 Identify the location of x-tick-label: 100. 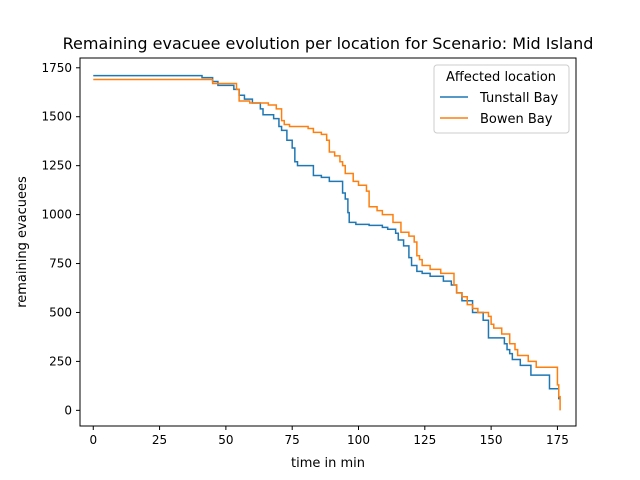
(358, 440).